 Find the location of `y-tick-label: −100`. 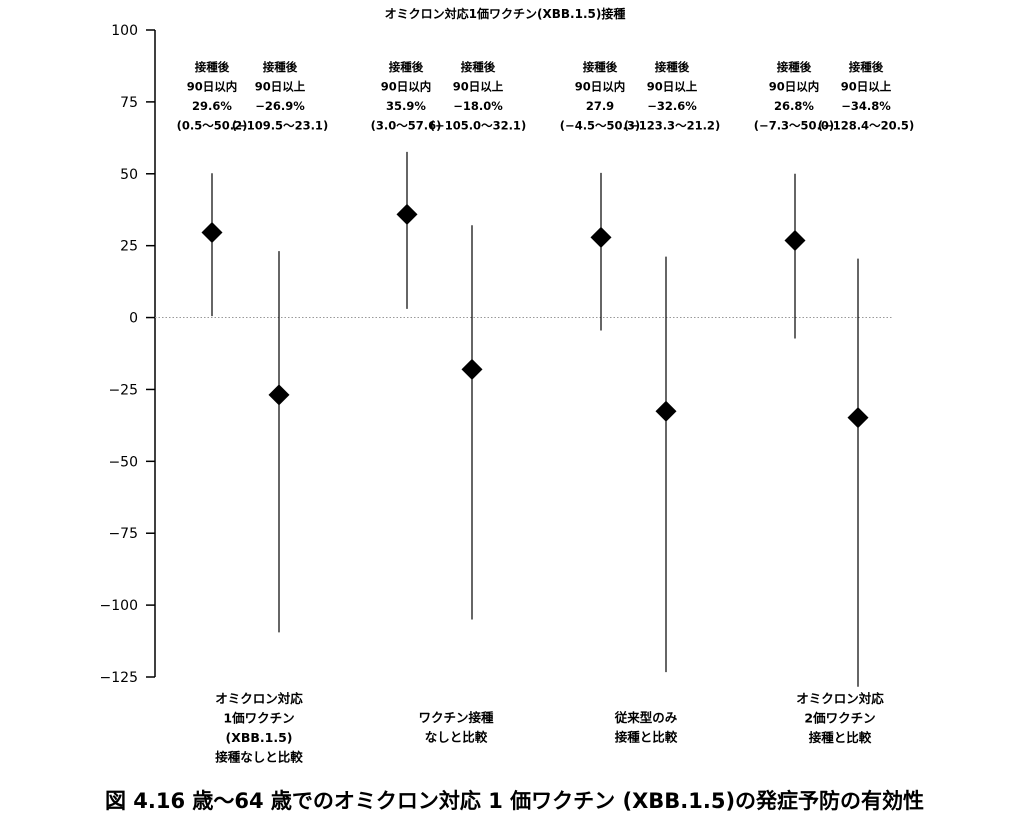

y-tick-label: −100 is located at coordinates (119, 606).